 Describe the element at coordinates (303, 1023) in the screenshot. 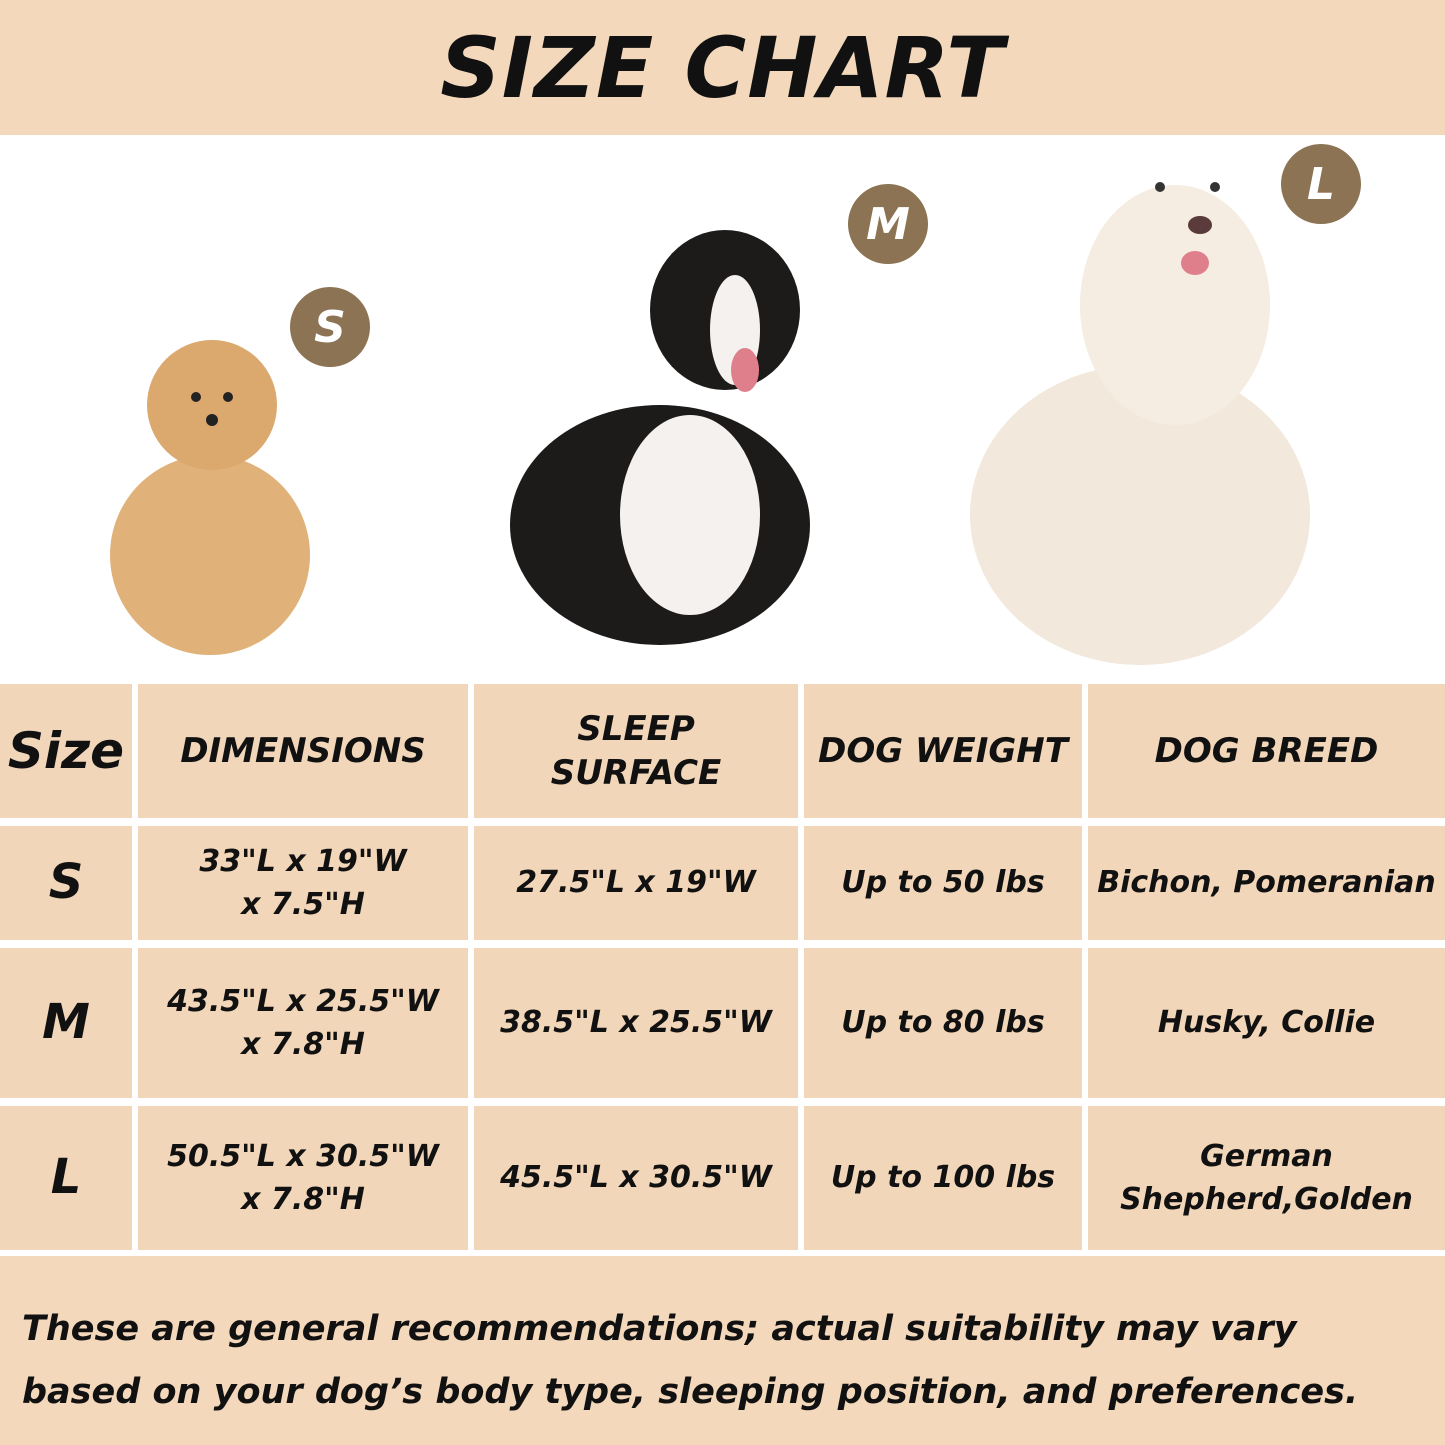

I see `cell-dimensions: 43.5"L x 25.5"W x 7.8"H` at that location.